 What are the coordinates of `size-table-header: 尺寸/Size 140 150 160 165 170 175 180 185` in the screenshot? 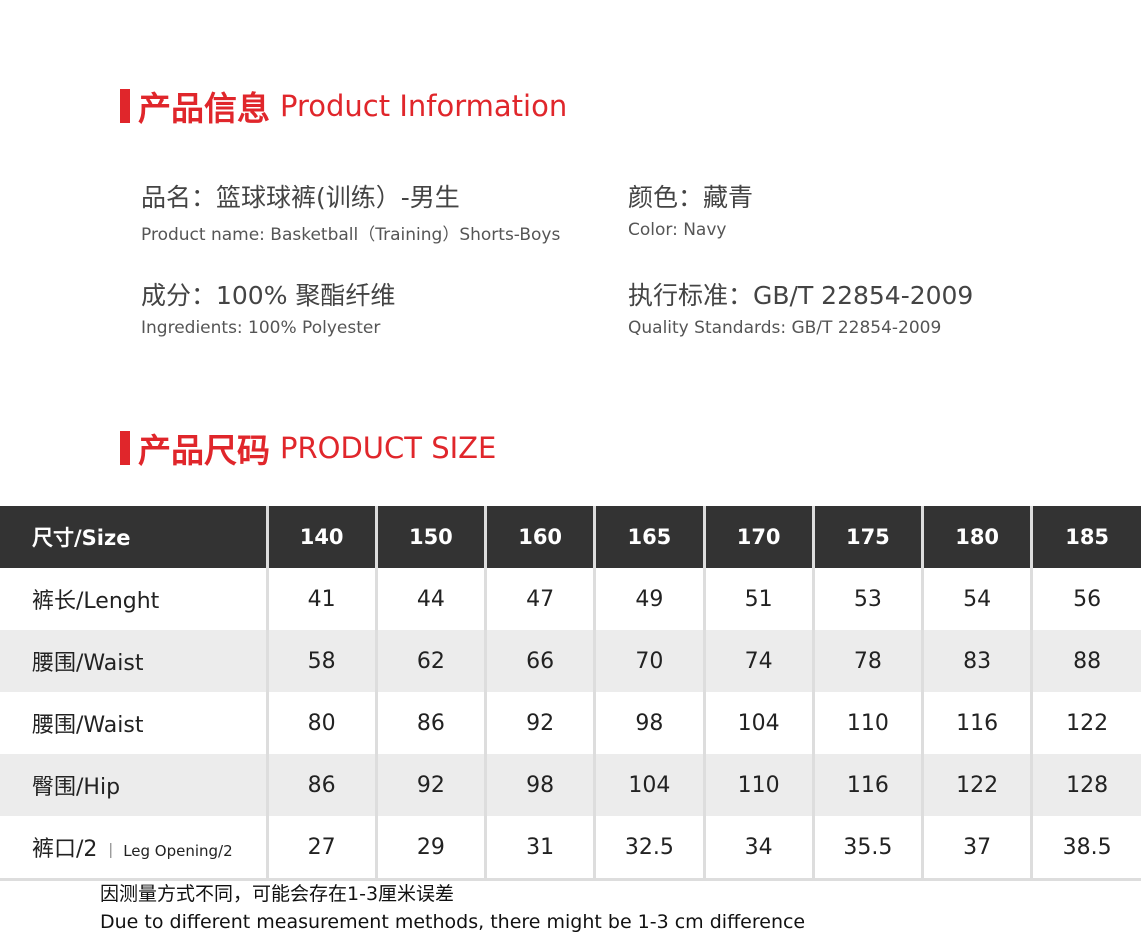 It's located at (570, 537).